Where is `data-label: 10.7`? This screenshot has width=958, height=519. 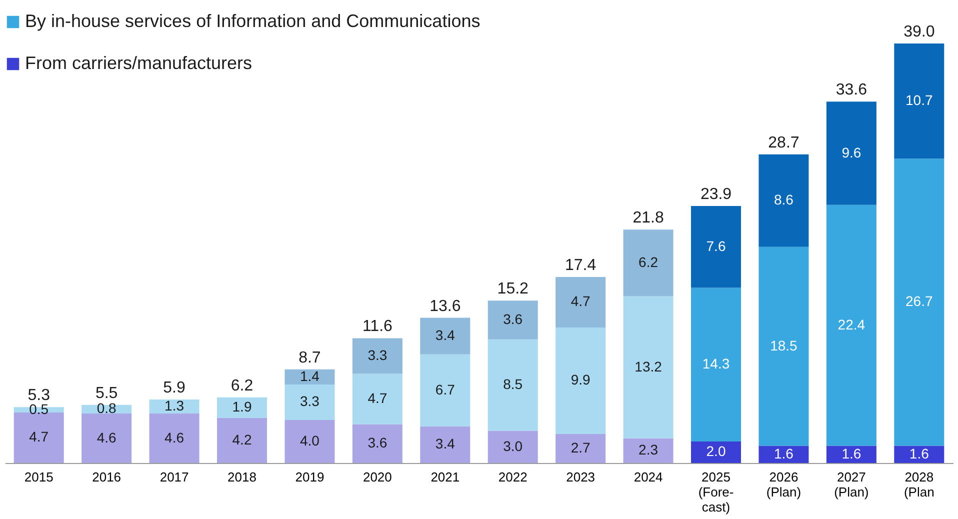 data-label: 10.7 is located at coordinates (919, 100).